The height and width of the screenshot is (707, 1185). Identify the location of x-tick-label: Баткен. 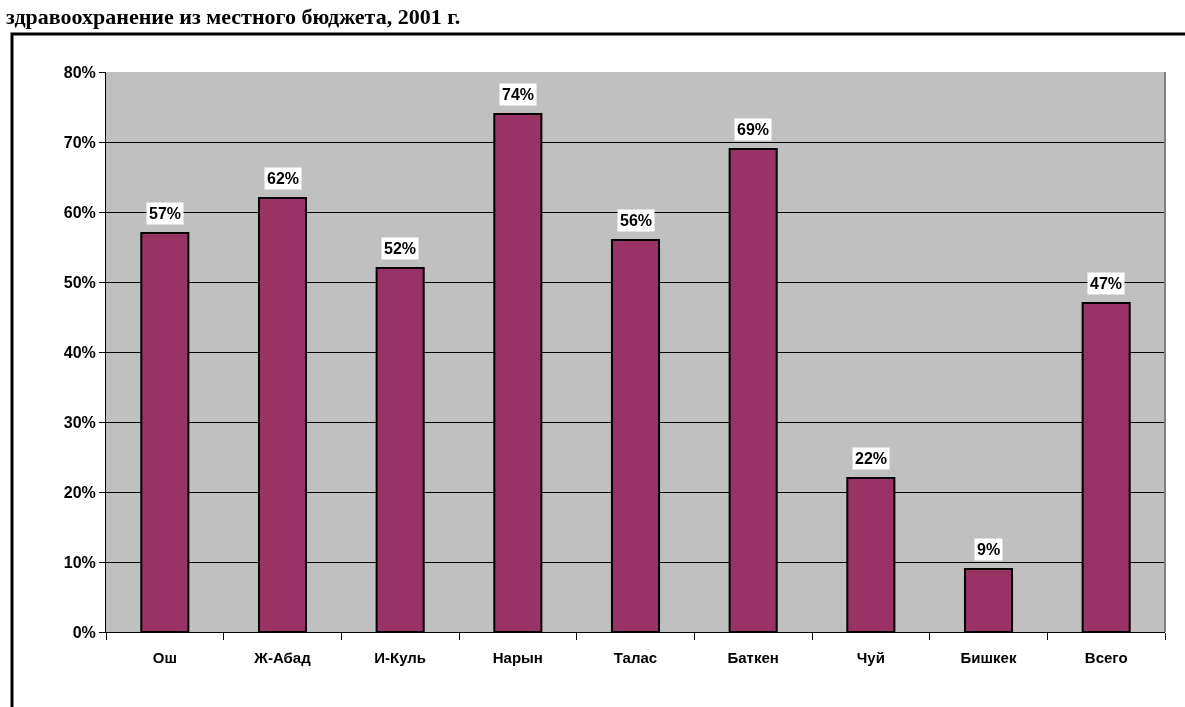
(753, 657).